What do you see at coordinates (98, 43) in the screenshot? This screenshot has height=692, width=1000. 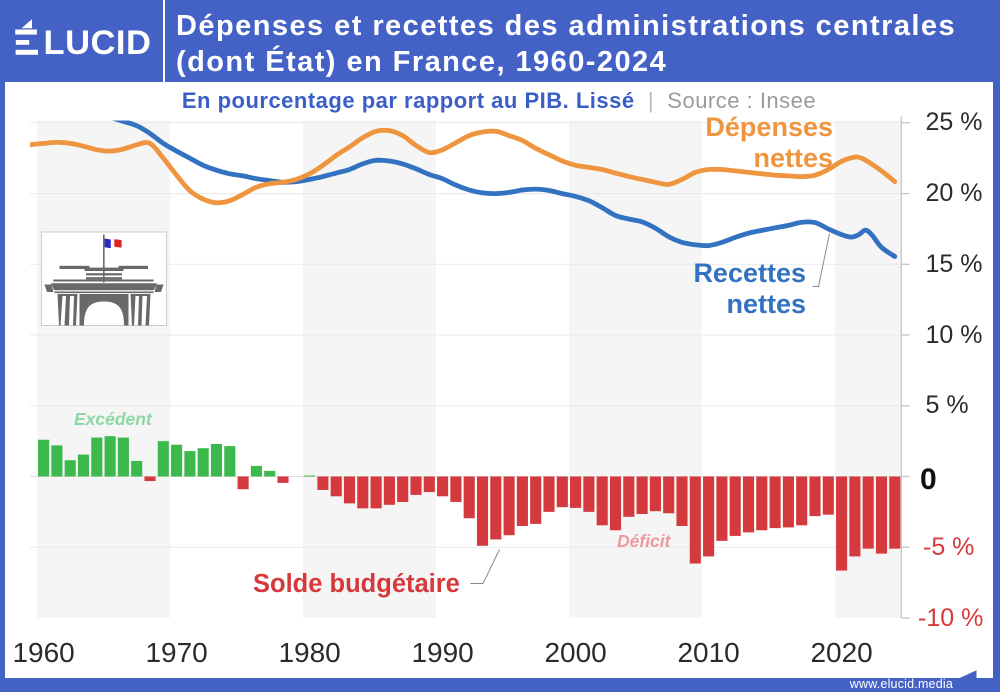 I see `svg-text: LUCID` at bounding box center [98, 43].